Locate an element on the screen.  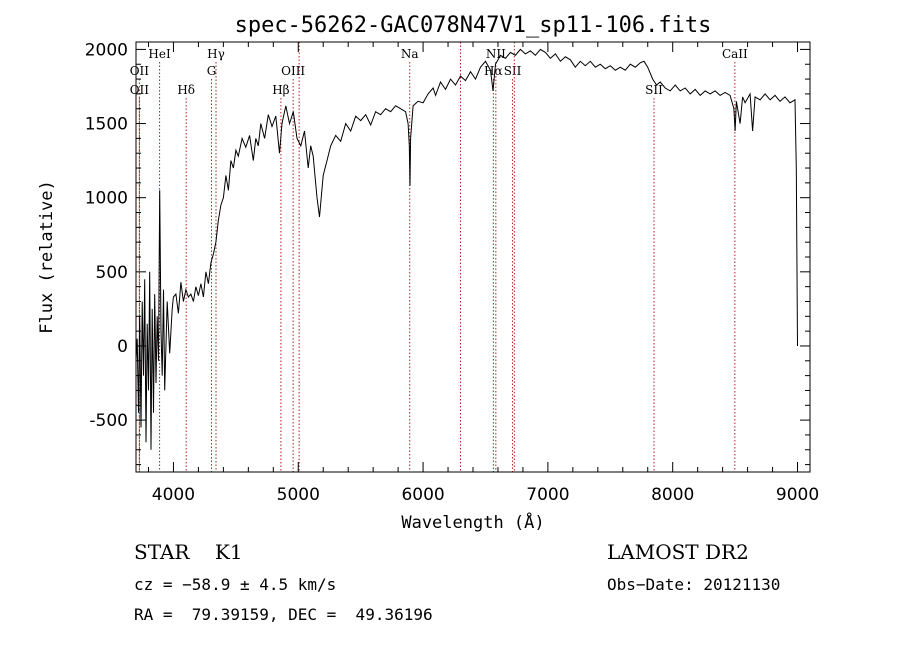
y-tick-label: -500 is located at coordinates (108, 421).